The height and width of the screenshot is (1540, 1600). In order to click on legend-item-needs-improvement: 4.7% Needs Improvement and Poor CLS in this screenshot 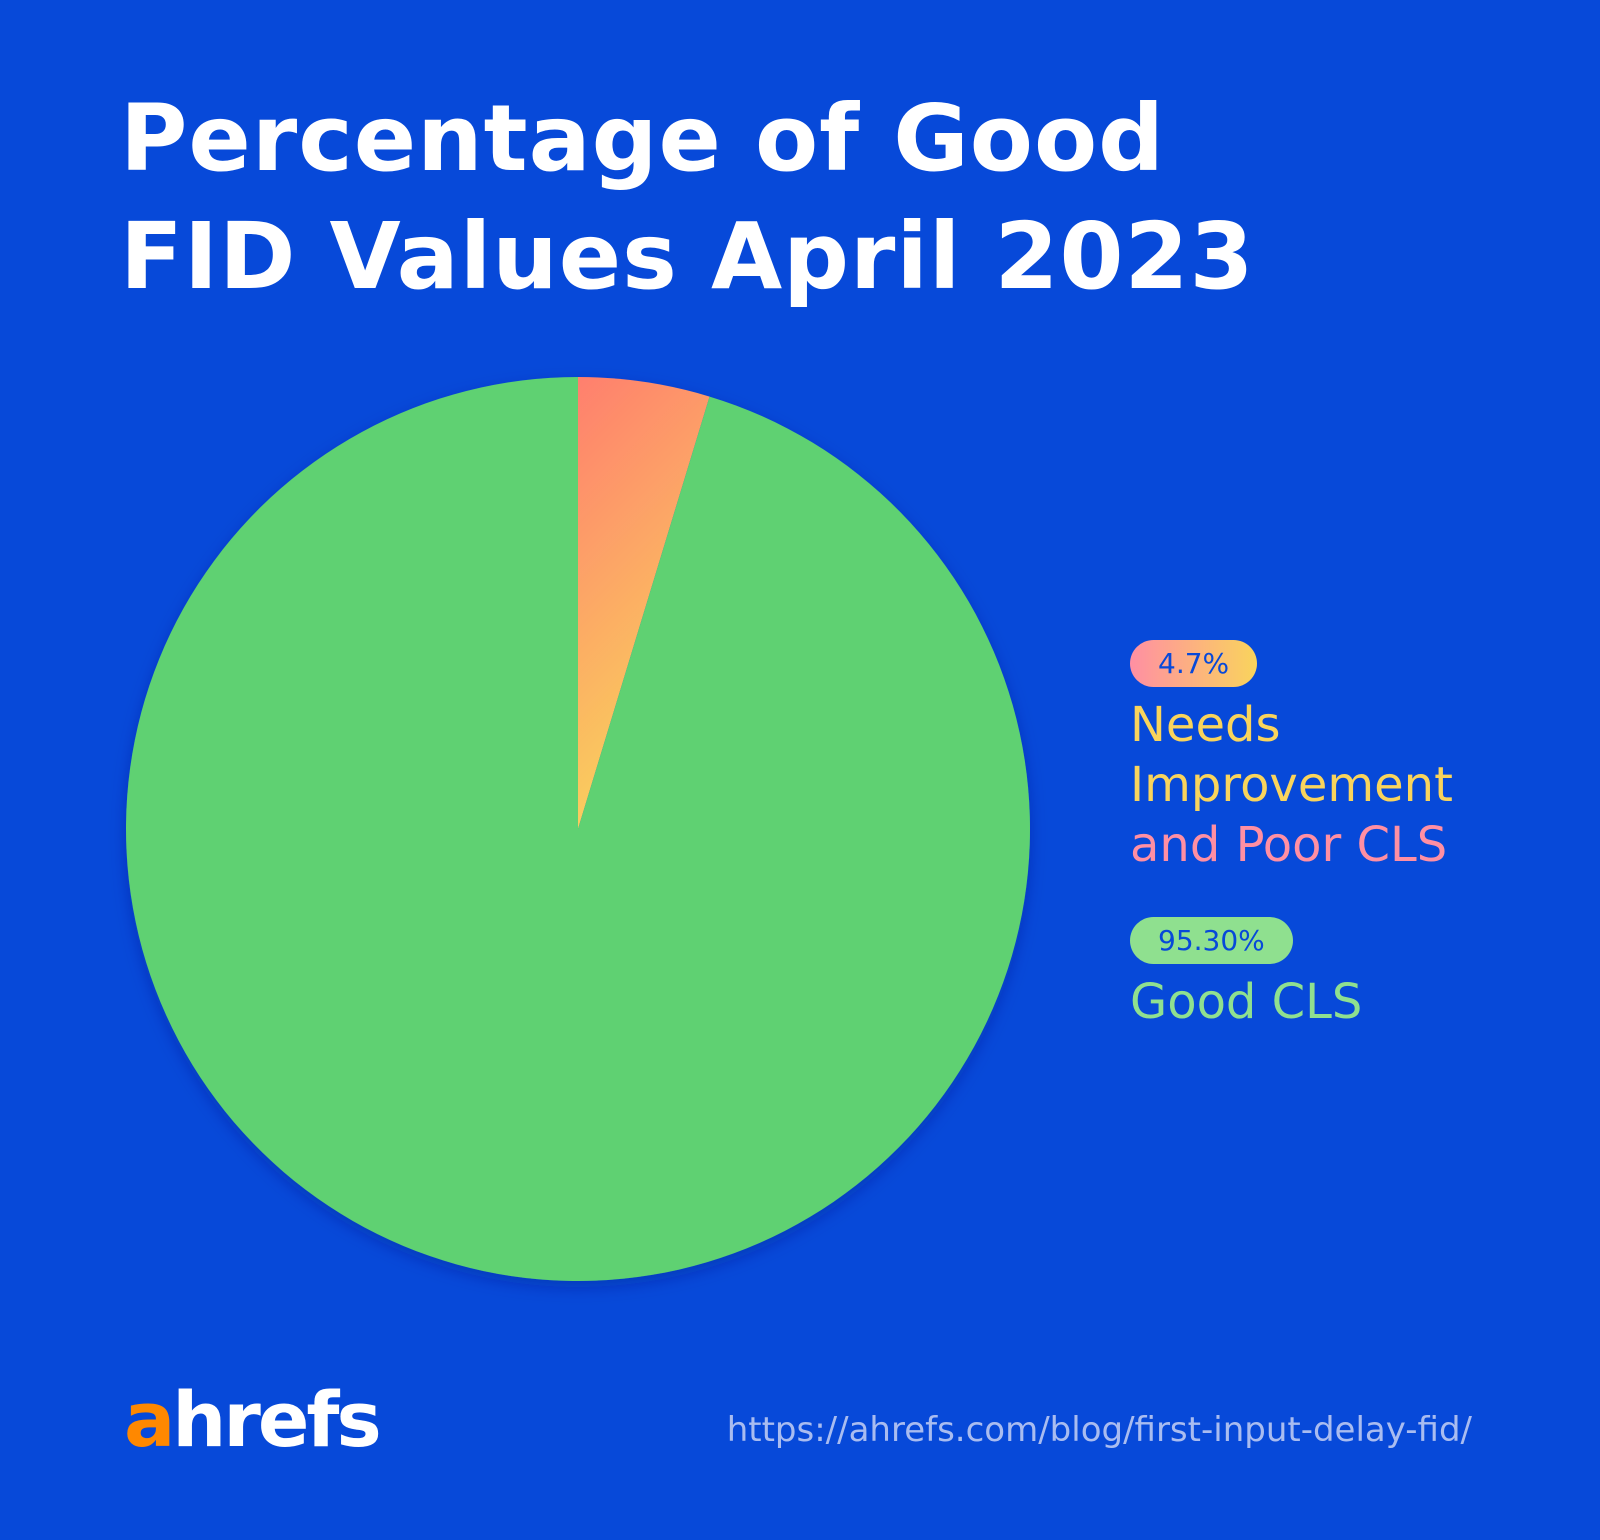, I will do `click(1291, 757)`.